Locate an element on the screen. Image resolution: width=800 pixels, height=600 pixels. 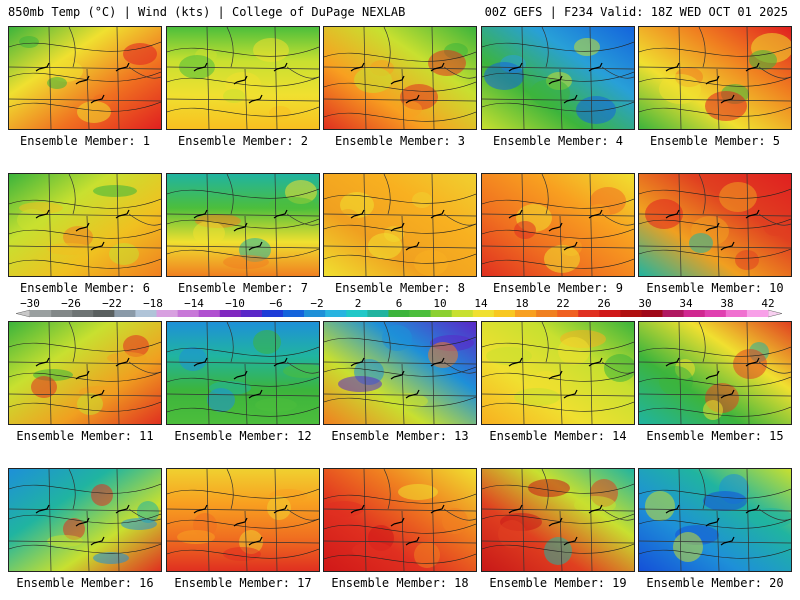
colorbar-tick-label: 38 is located at coordinates (726, 304).